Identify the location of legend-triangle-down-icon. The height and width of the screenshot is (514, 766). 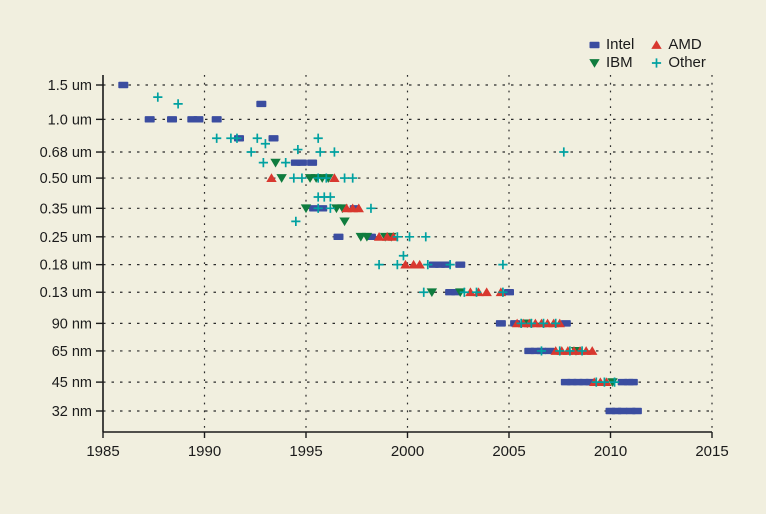
(594, 63).